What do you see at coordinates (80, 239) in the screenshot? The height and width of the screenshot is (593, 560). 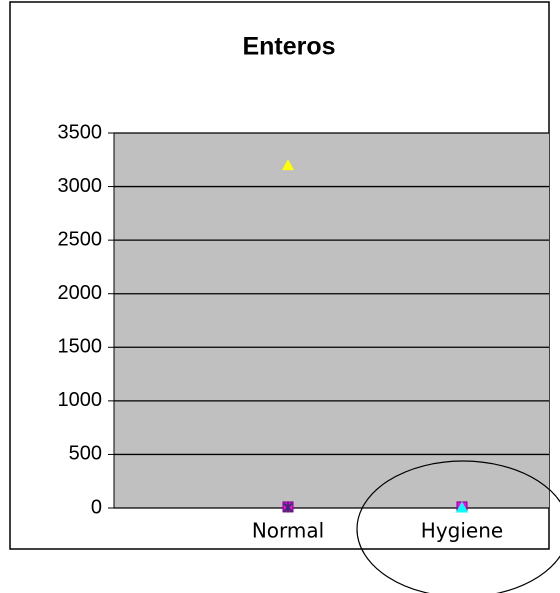 I see `y-tick-label: 2500` at bounding box center [80, 239].